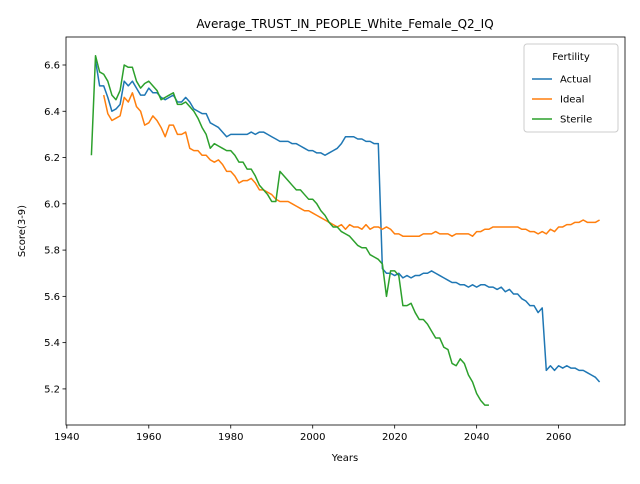  What do you see at coordinates (344, 458) in the screenshot?
I see `x-axis-label: Years` at bounding box center [344, 458].